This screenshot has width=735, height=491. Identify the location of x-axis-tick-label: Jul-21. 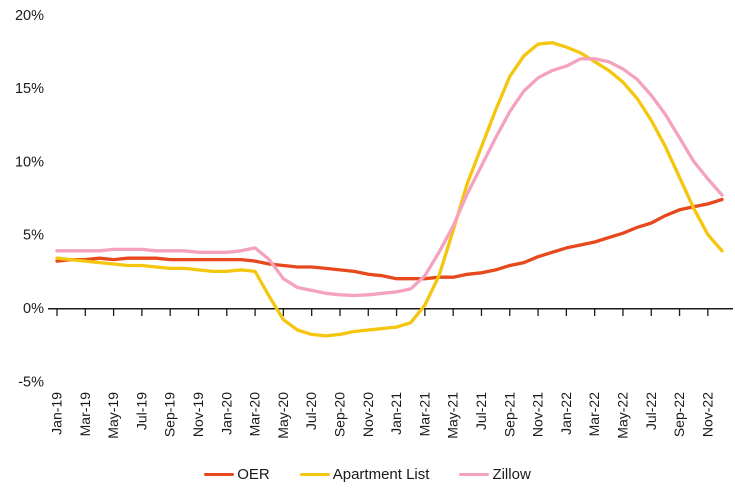
(481, 411).